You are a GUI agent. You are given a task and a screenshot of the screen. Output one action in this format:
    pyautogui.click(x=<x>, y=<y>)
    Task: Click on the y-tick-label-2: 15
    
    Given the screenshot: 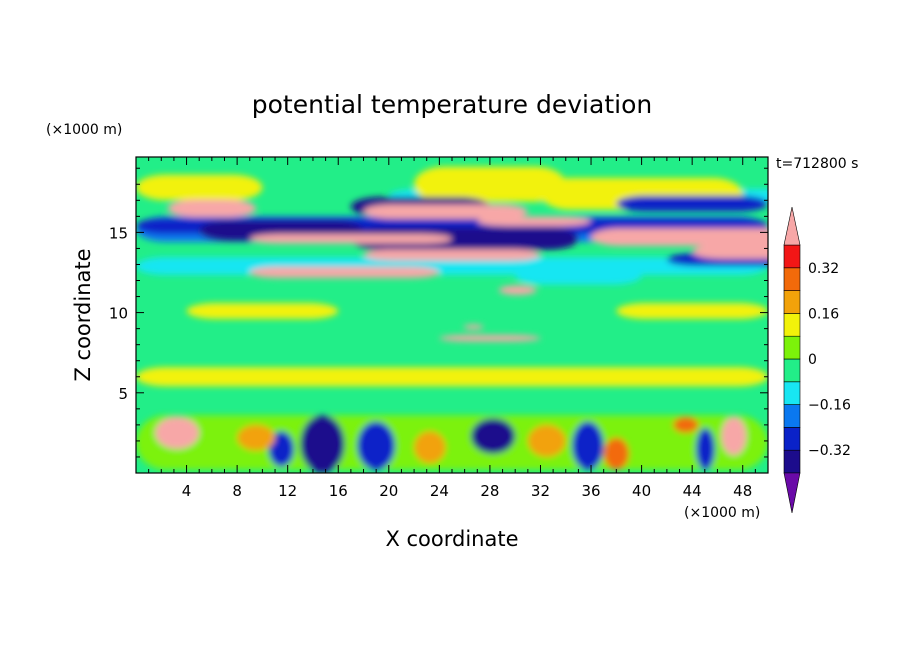 What is the action you would take?
    pyautogui.click(x=118, y=233)
    